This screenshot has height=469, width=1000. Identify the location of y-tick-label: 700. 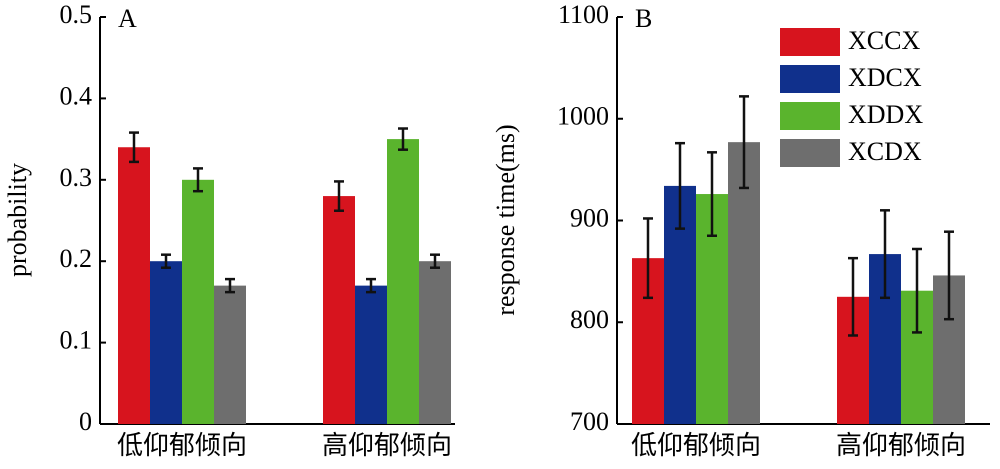
(589, 421).